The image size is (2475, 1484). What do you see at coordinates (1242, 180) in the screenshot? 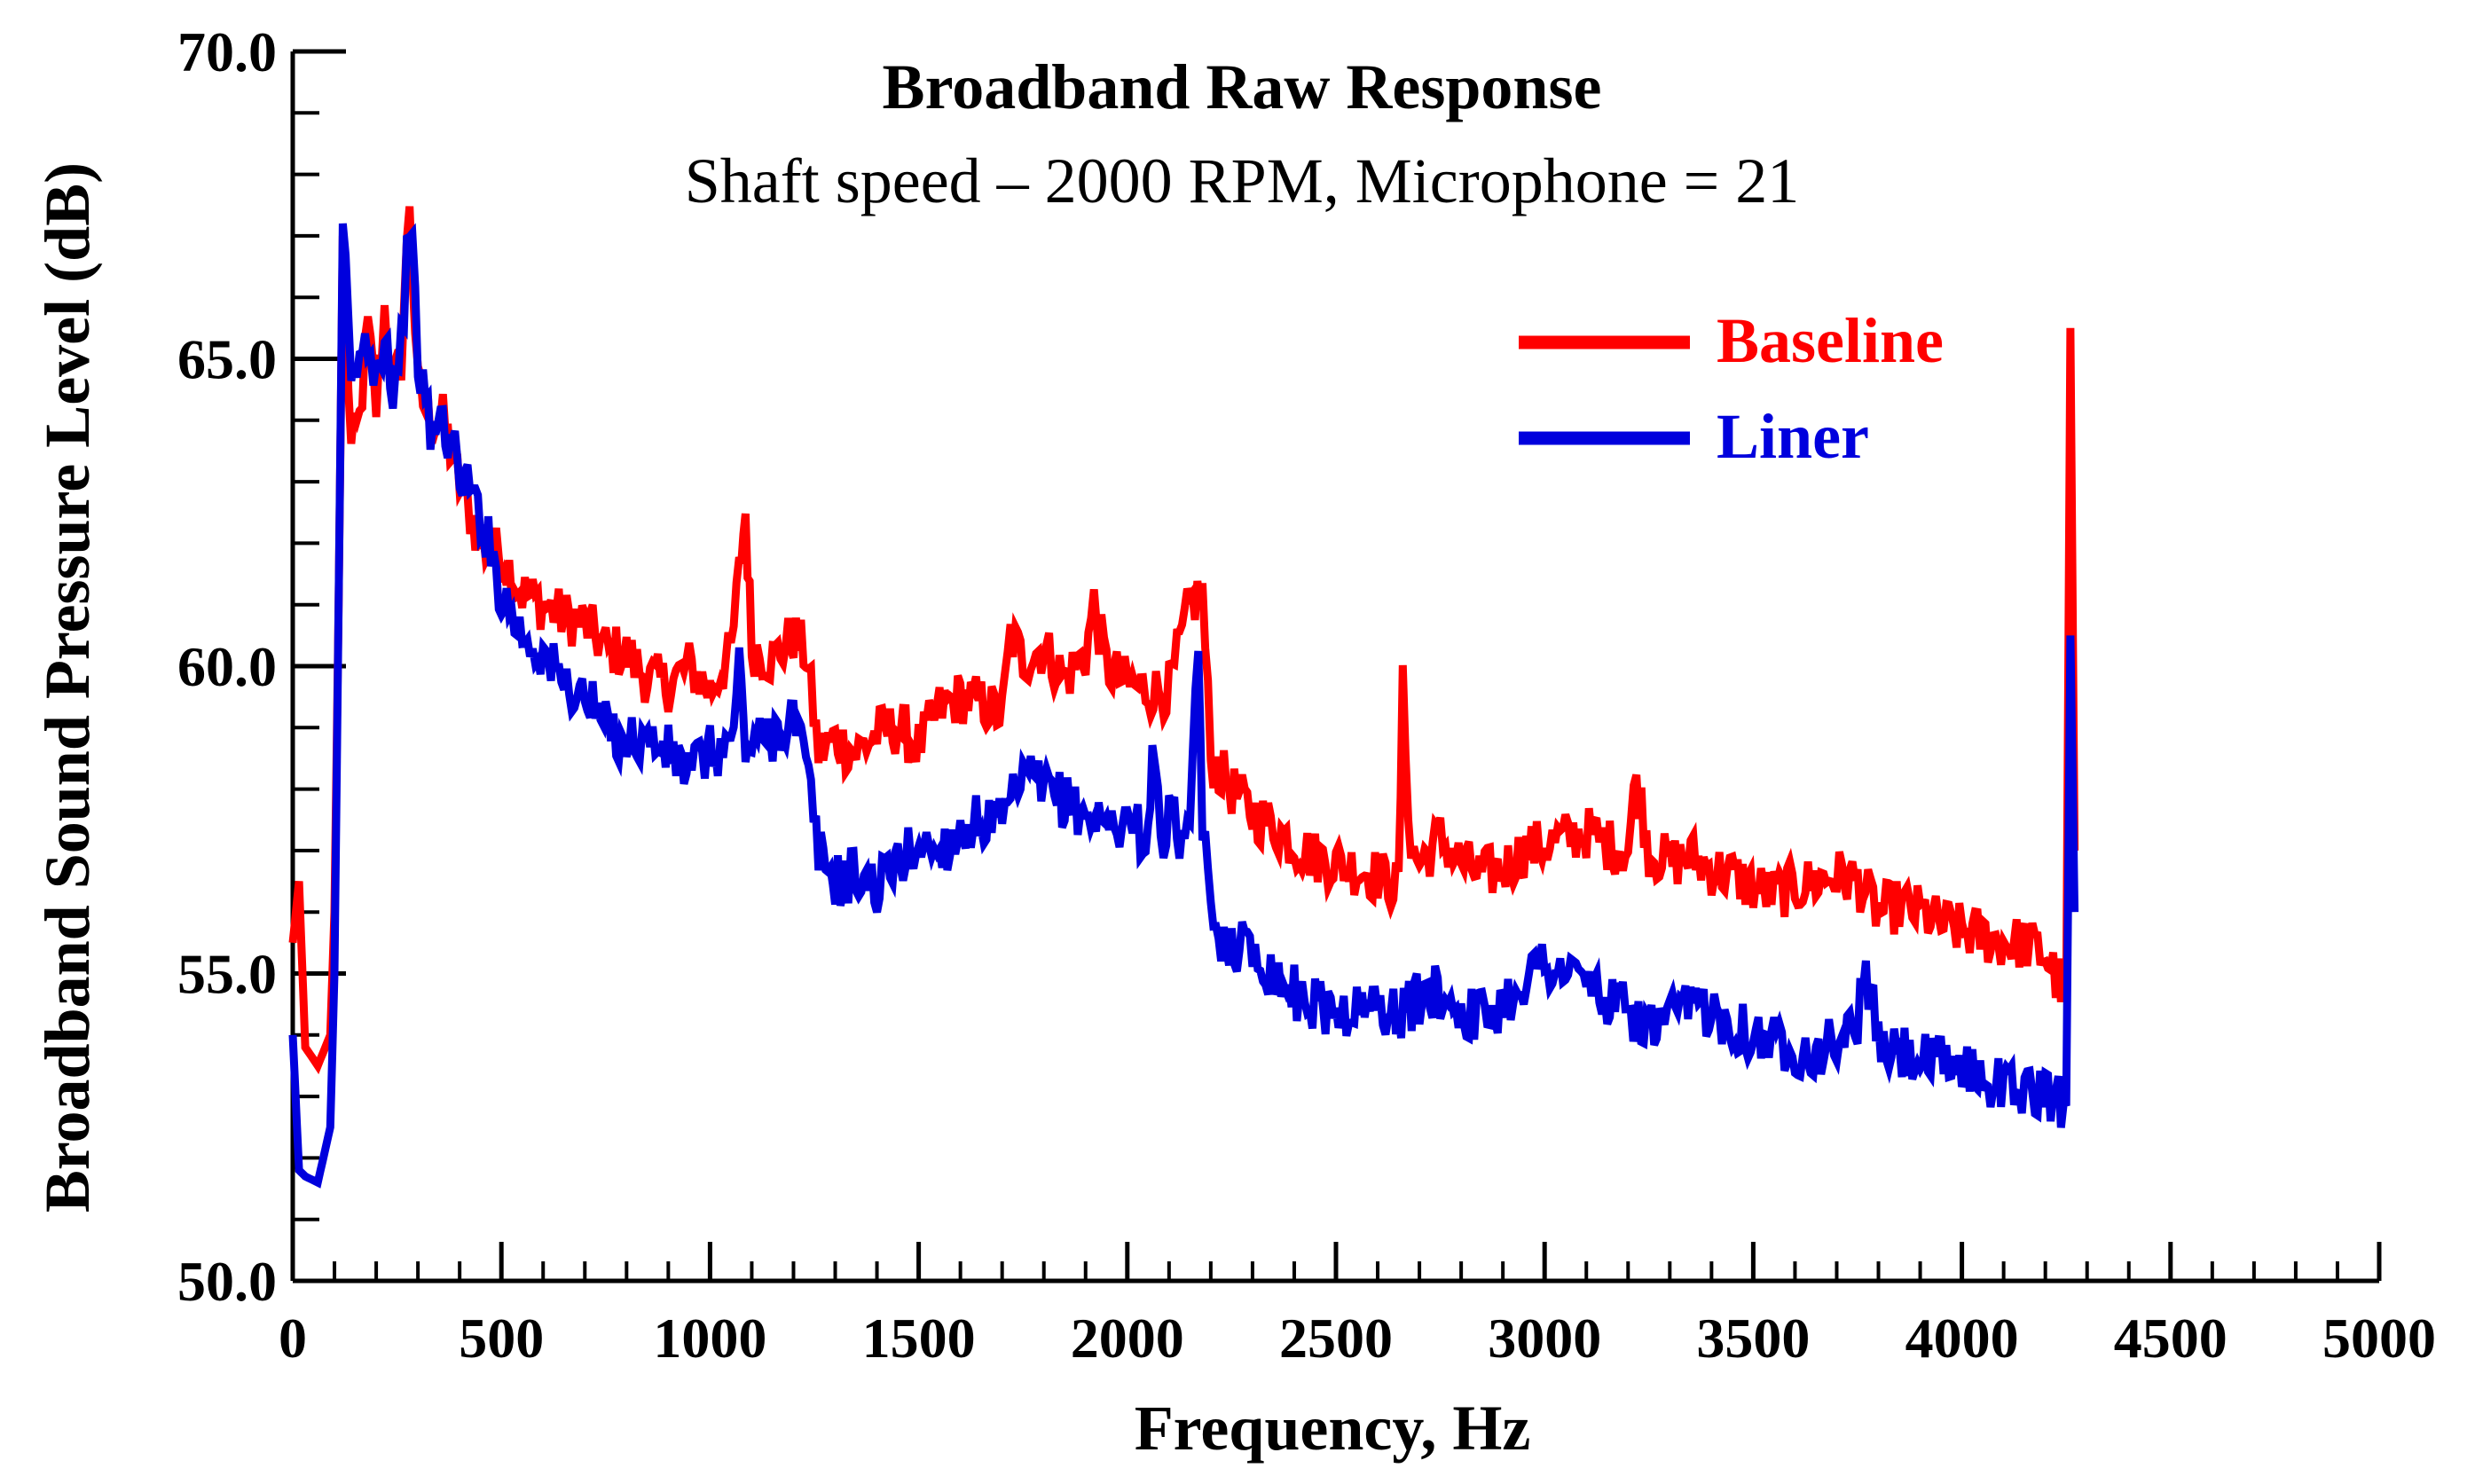
I see `chart-subtitle: Shaft speed – 2000 RPM, Microphone = 21` at bounding box center [1242, 180].